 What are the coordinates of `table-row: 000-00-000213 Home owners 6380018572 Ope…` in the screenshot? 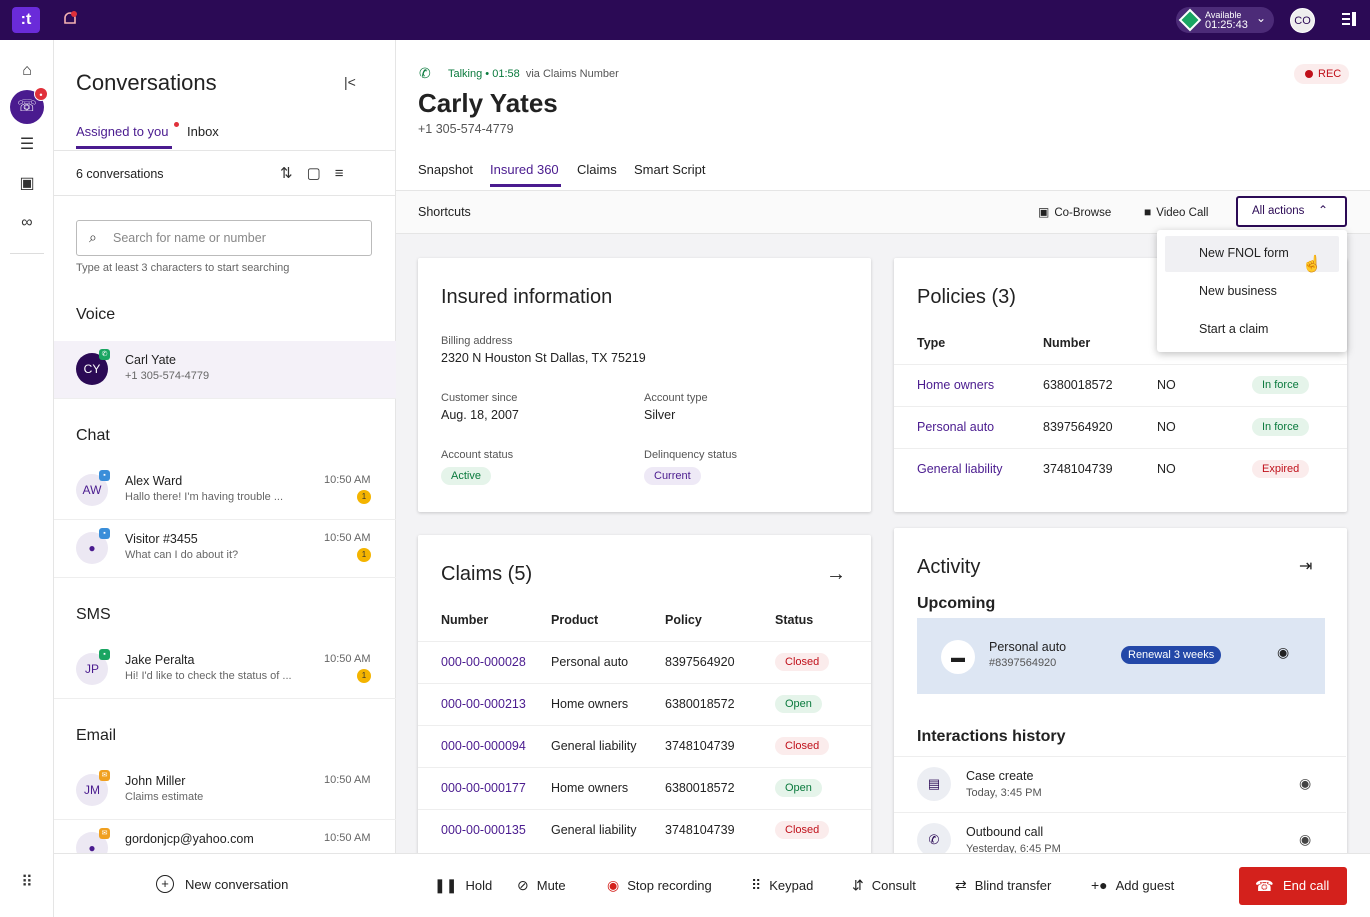 It's located at (644, 704).